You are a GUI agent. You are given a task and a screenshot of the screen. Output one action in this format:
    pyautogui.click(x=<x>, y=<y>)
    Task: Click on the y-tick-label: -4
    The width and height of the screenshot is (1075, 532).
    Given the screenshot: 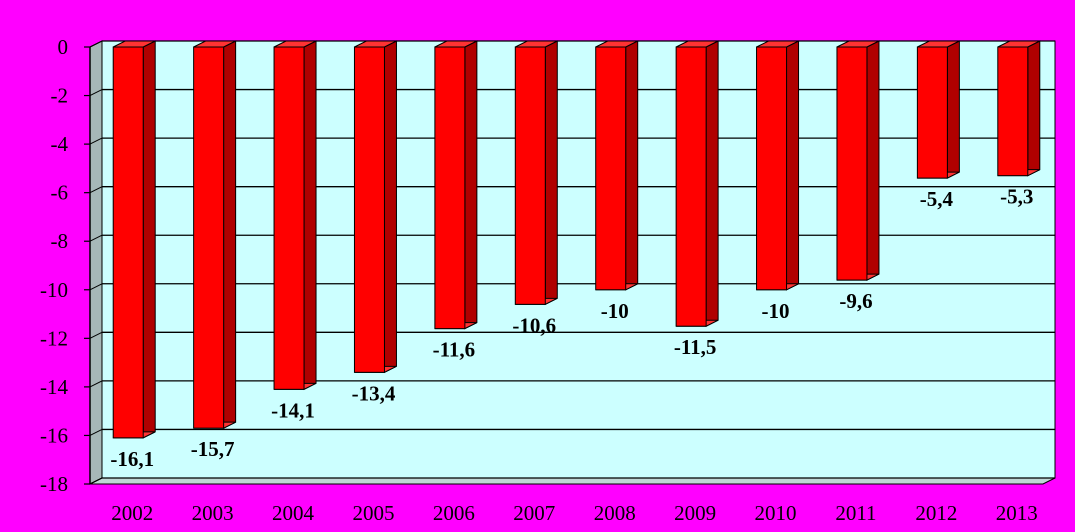 What is the action you would take?
    pyautogui.click(x=60, y=144)
    